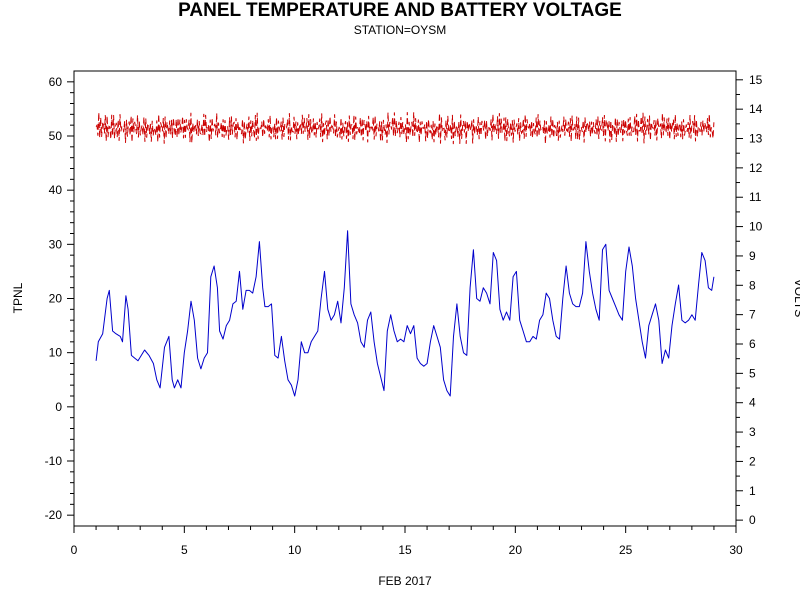 Image resolution: width=800 pixels, height=600 pixels. I want to click on y2-tick-label: 15, so click(756, 80).